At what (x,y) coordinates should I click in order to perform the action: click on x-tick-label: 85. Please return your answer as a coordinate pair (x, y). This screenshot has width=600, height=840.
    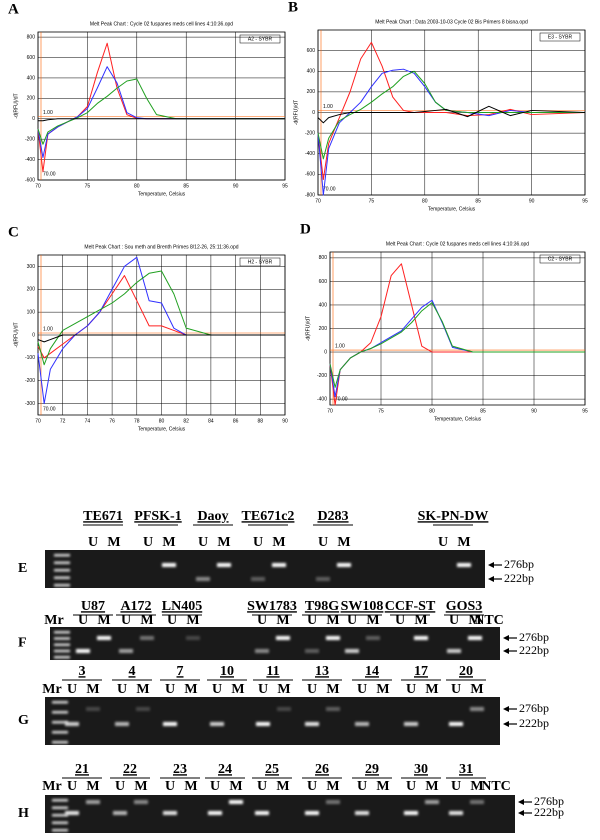
    Looking at the image, I should click on (483, 411).